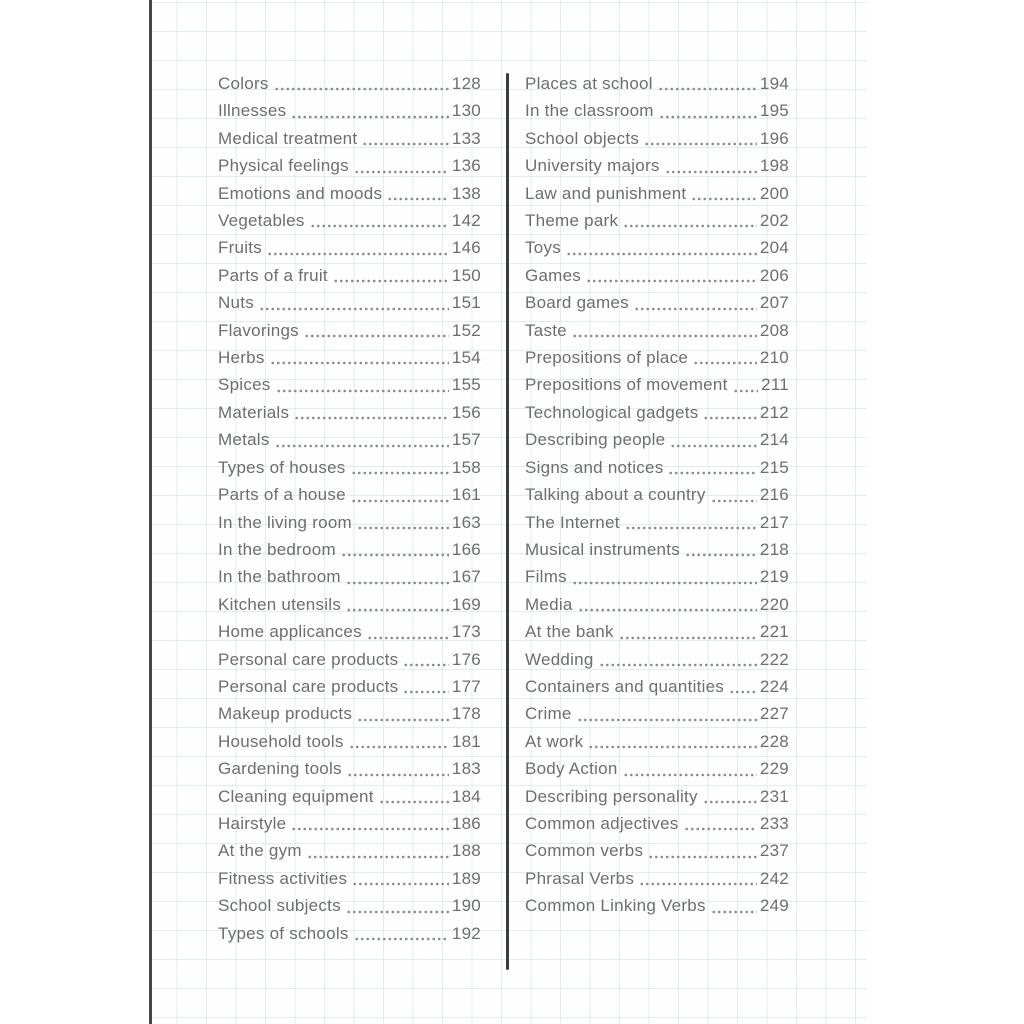 This screenshot has width=1024, height=1024. Describe the element at coordinates (349, 110) in the screenshot. I see `toc-entry: Illnesses 130` at that location.